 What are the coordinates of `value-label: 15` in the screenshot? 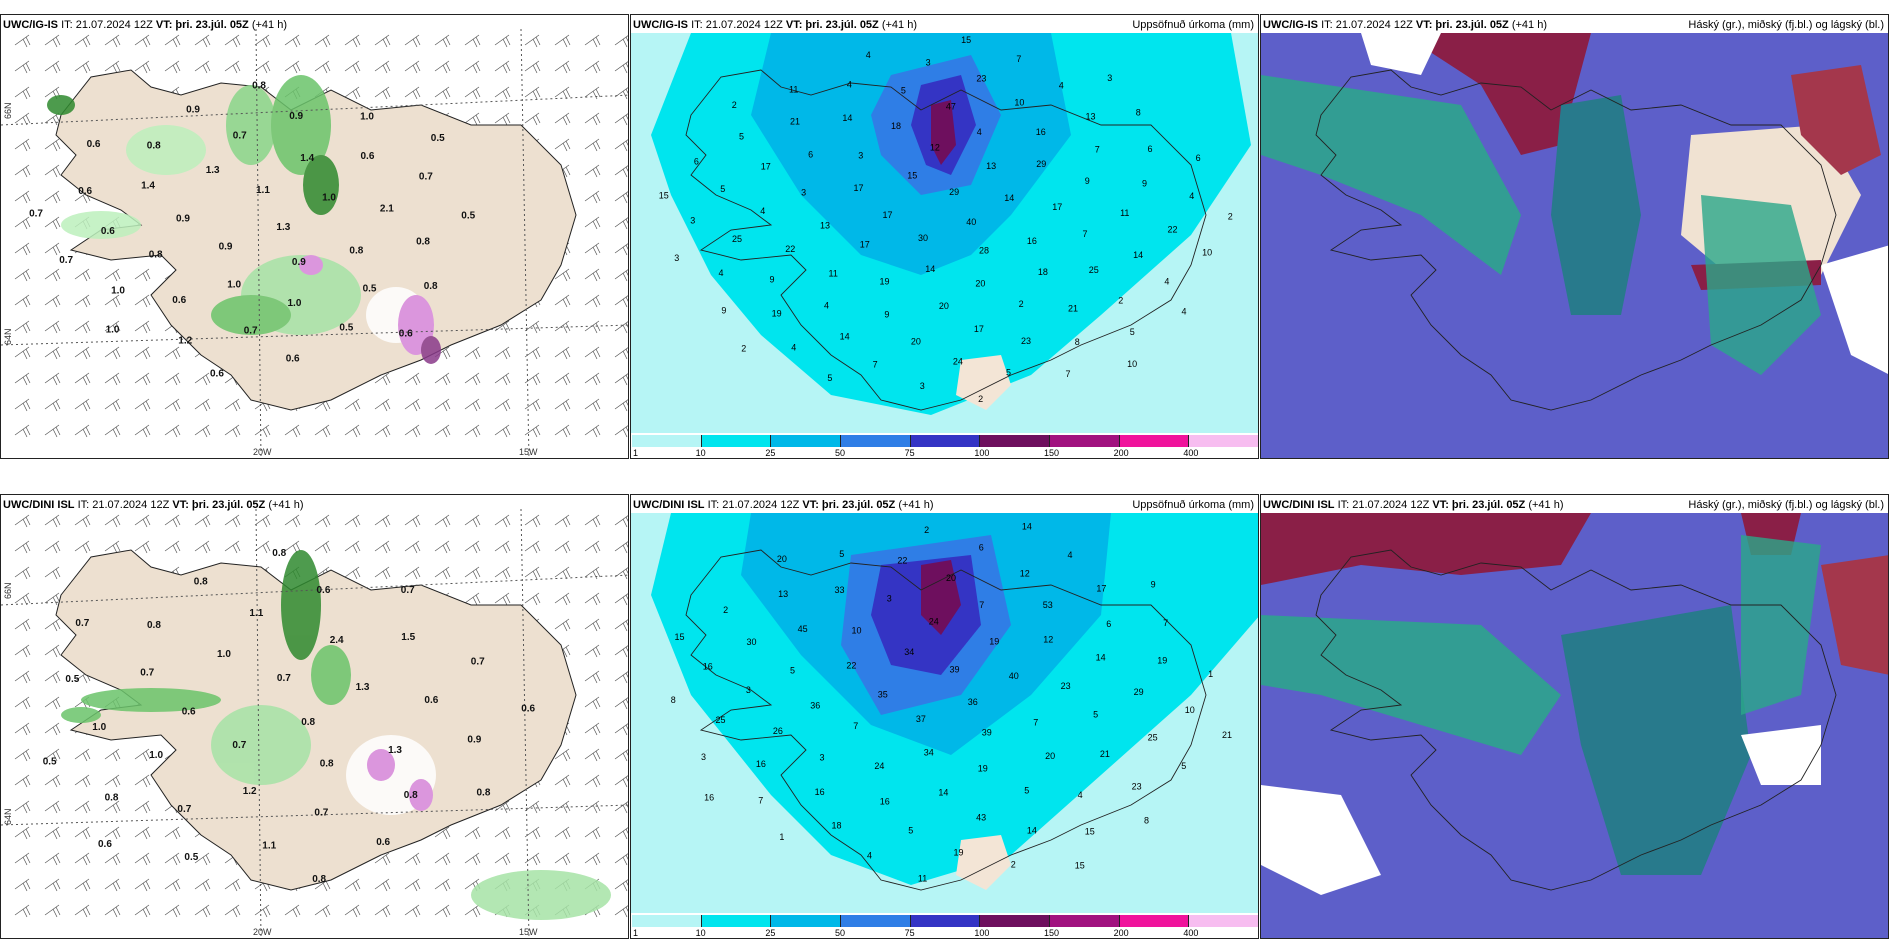 It's located at (664, 196).